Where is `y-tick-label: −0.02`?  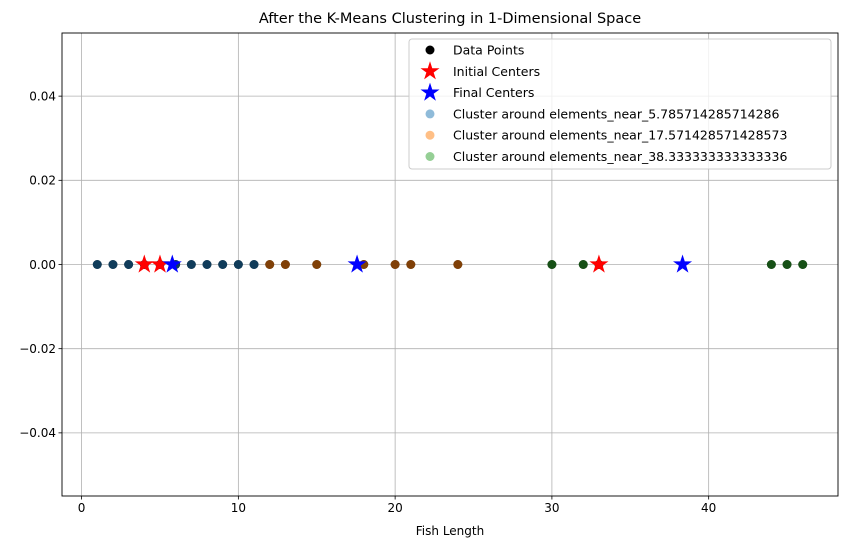
y-tick-label: −0.02 is located at coordinates (37, 349).